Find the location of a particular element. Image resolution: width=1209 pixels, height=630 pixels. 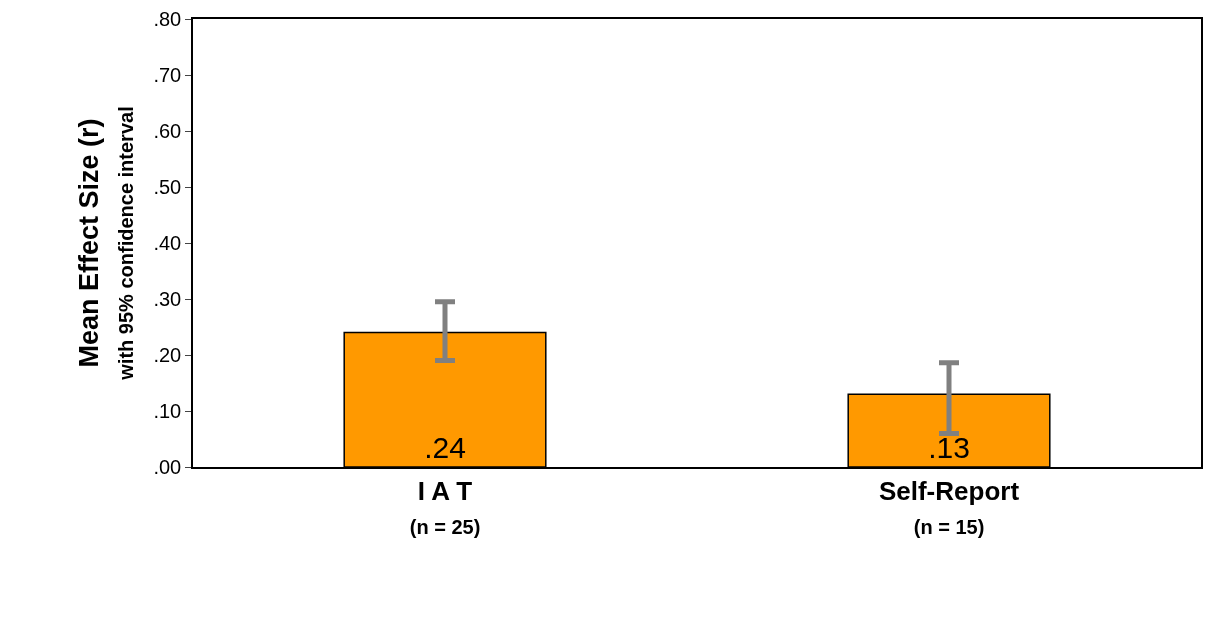

data-label: .24 is located at coordinates (445, 447).